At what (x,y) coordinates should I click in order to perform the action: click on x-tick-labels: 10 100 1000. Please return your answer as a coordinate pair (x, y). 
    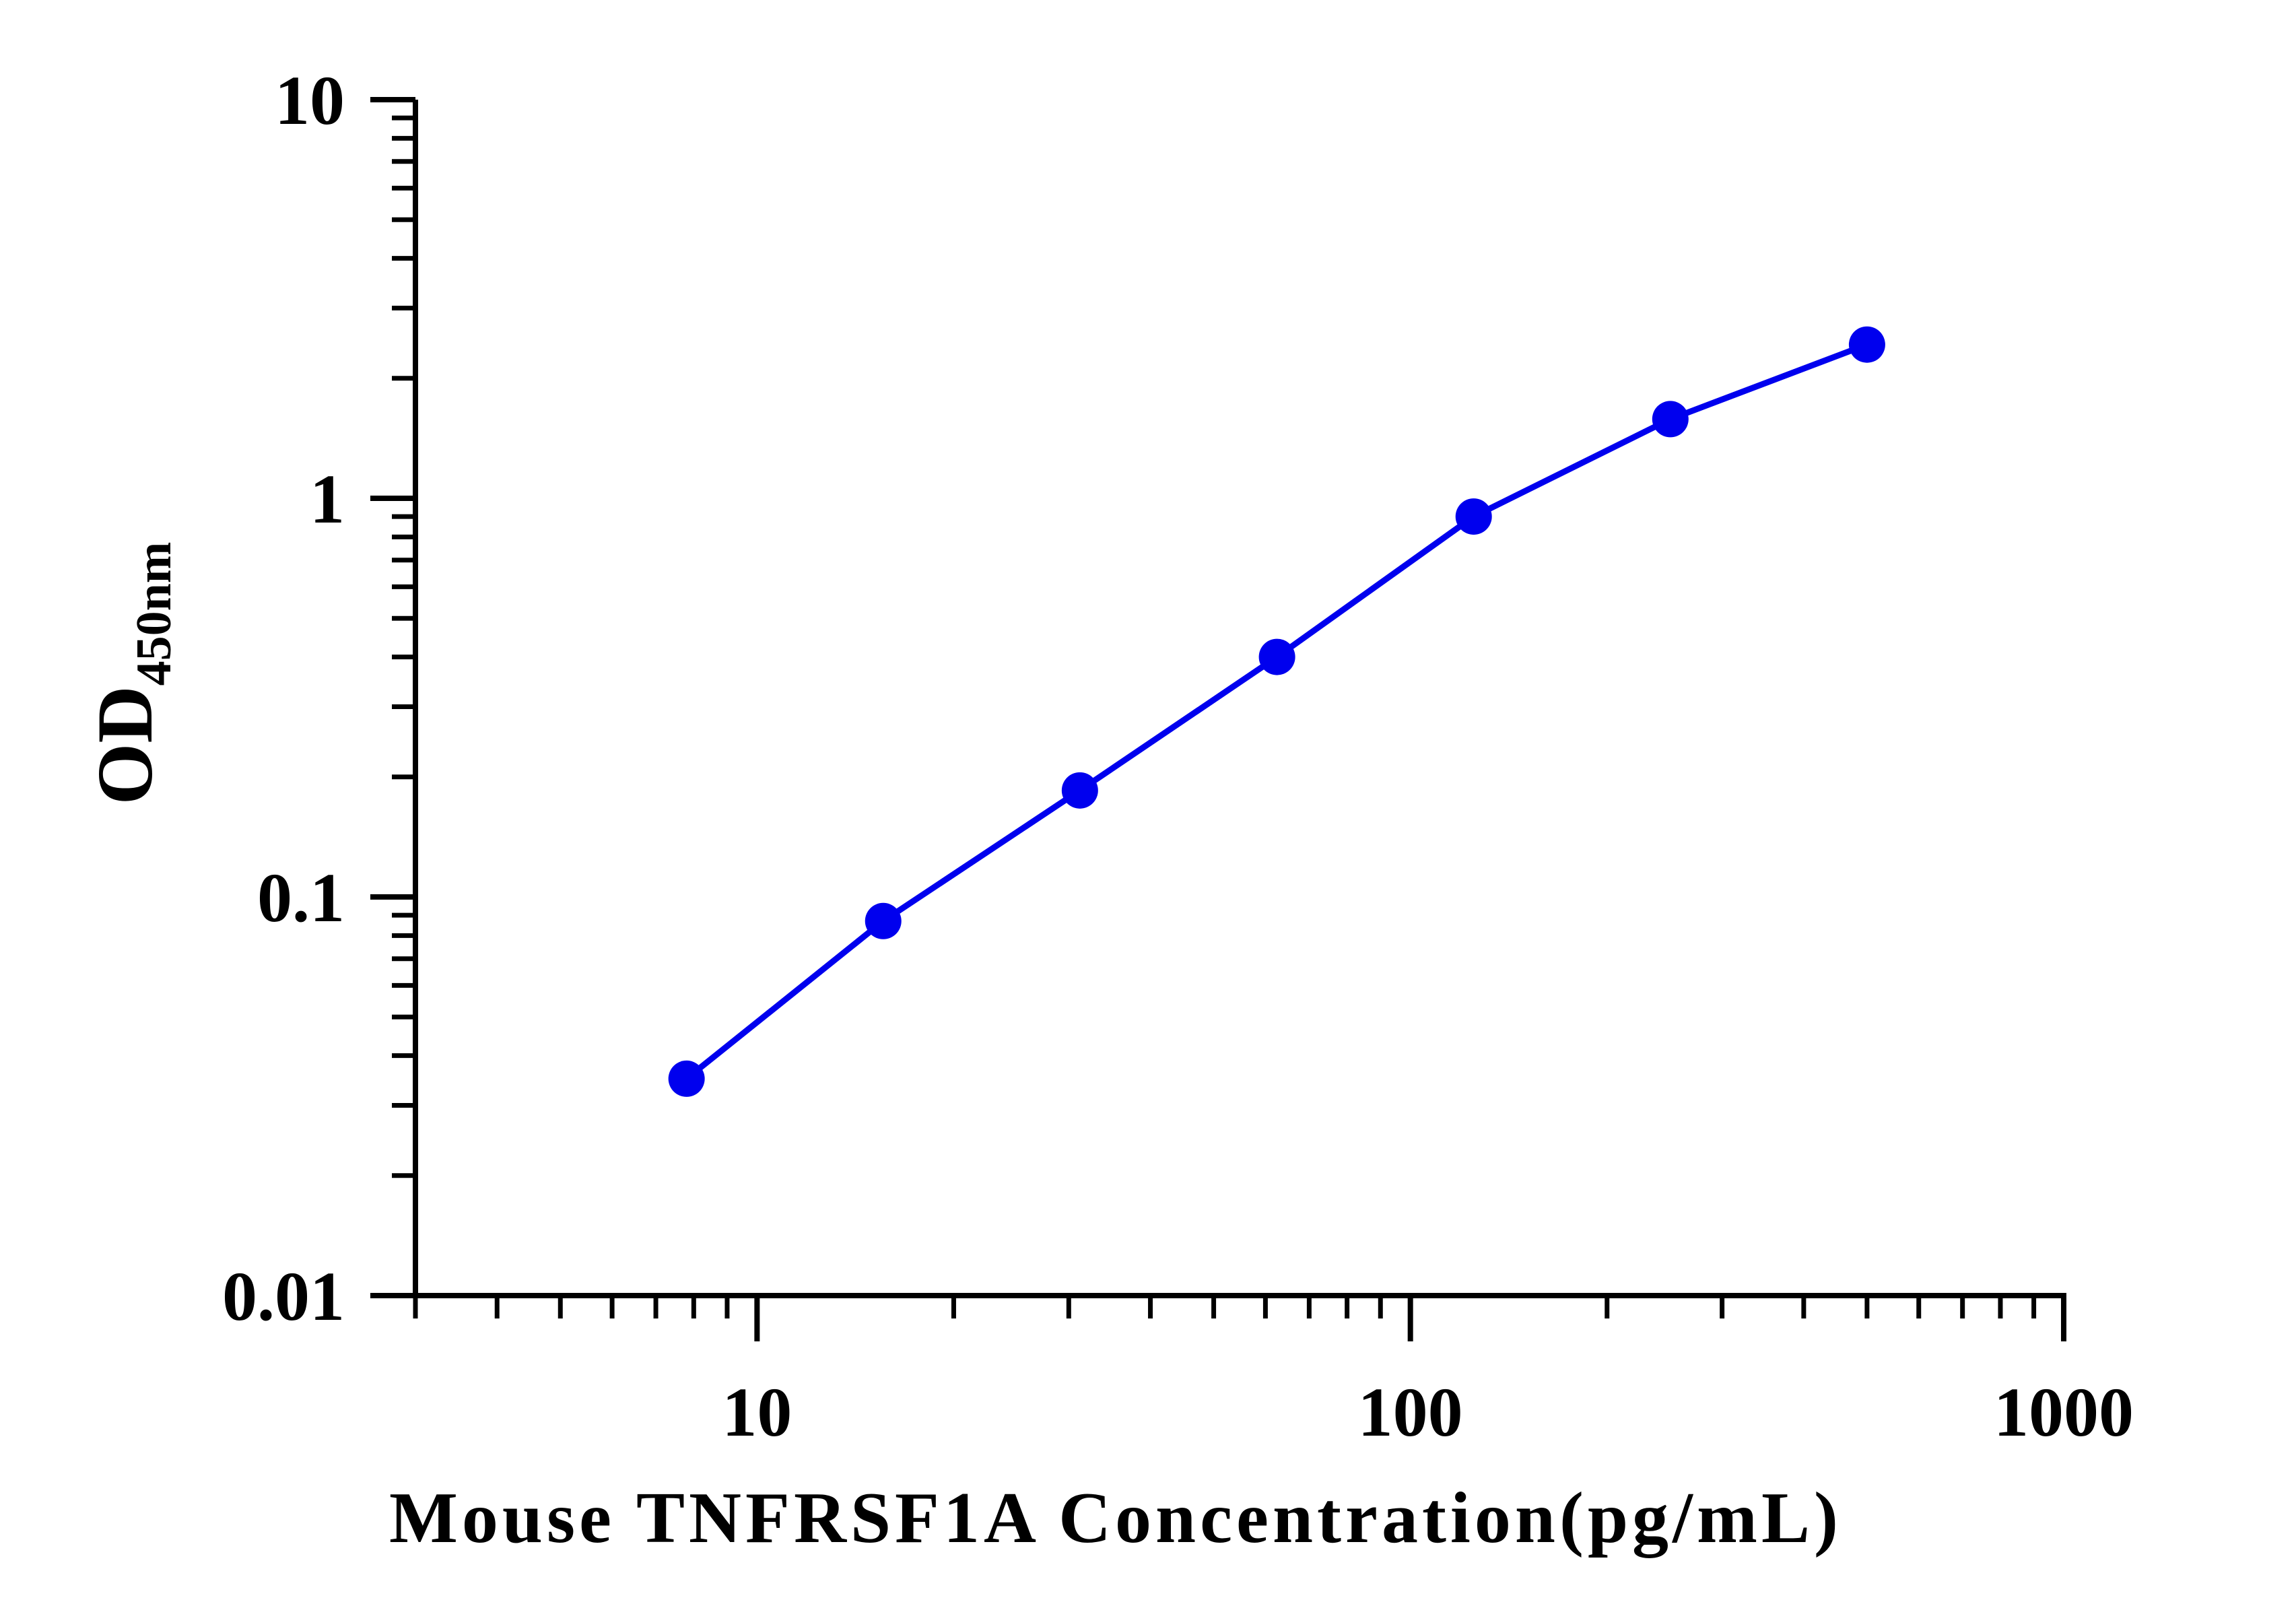
    Looking at the image, I should click on (1428, 1412).